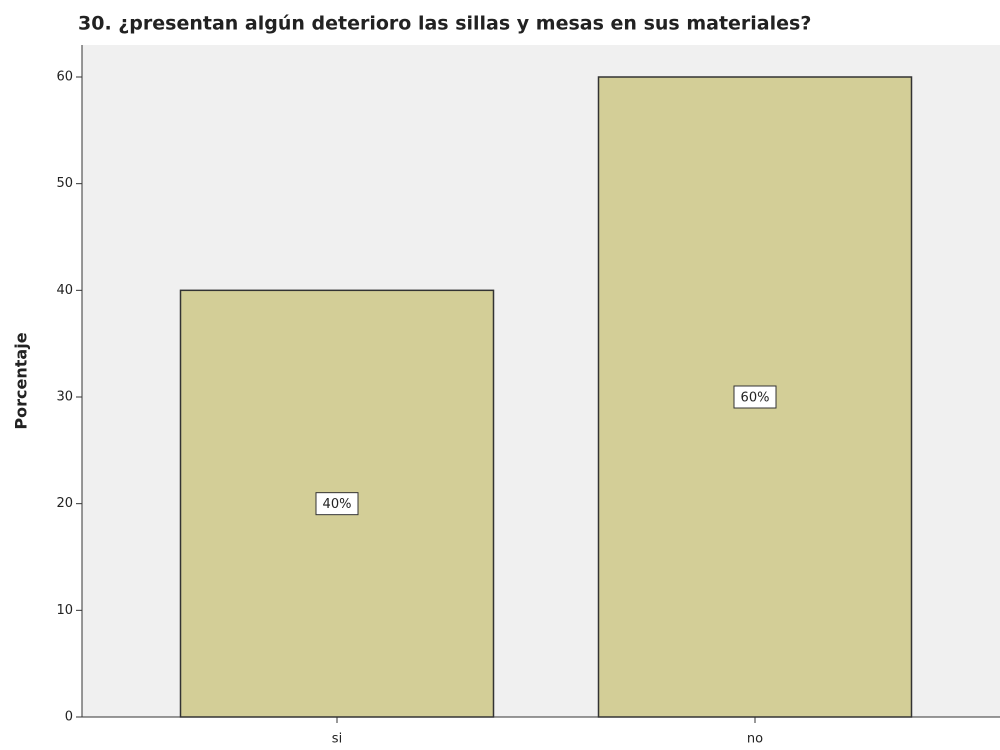 Image resolution: width=1000 pixels, height=750 pixels. Describe the element at coordinates (64, 503) in the screenshot. I see `y-tick-label: 20` at that location.